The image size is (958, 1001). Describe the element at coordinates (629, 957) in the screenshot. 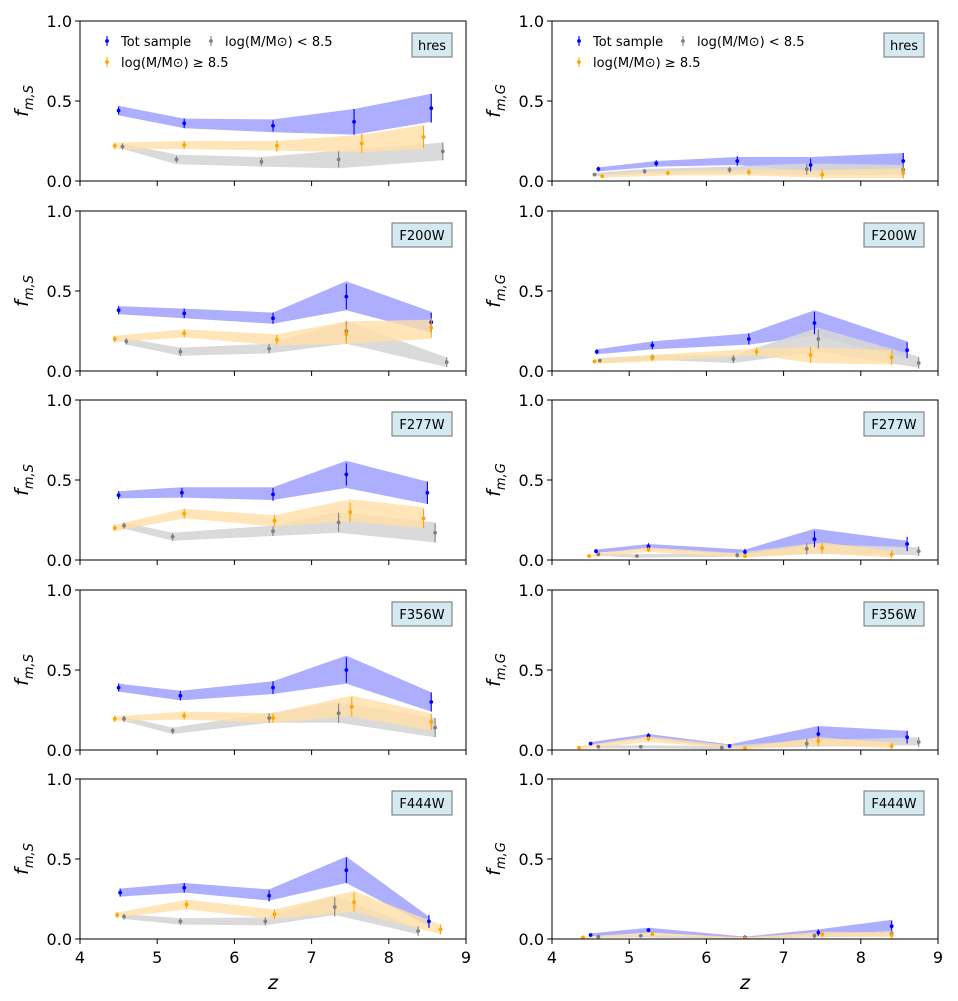

I see `xtick-label: 5` at that location.